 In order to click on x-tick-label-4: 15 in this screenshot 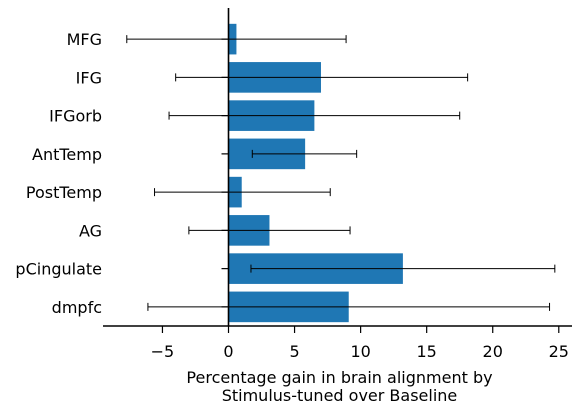, I will do `click(426, 351)`.